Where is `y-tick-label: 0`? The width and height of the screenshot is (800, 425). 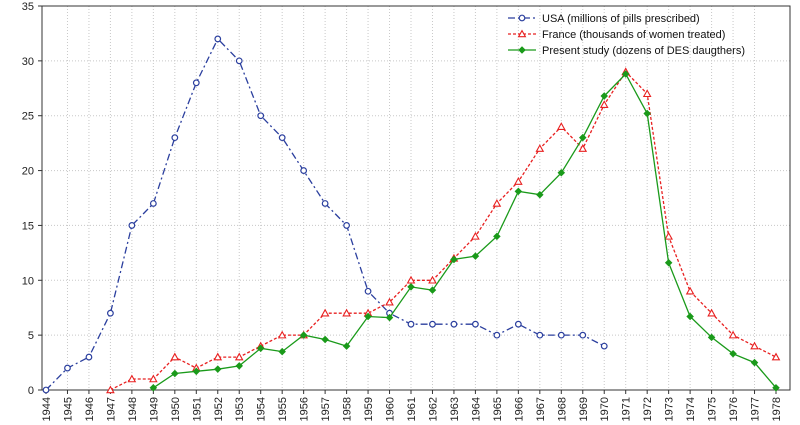 y-tick-label: 0 is located at coordinates (31, 391).